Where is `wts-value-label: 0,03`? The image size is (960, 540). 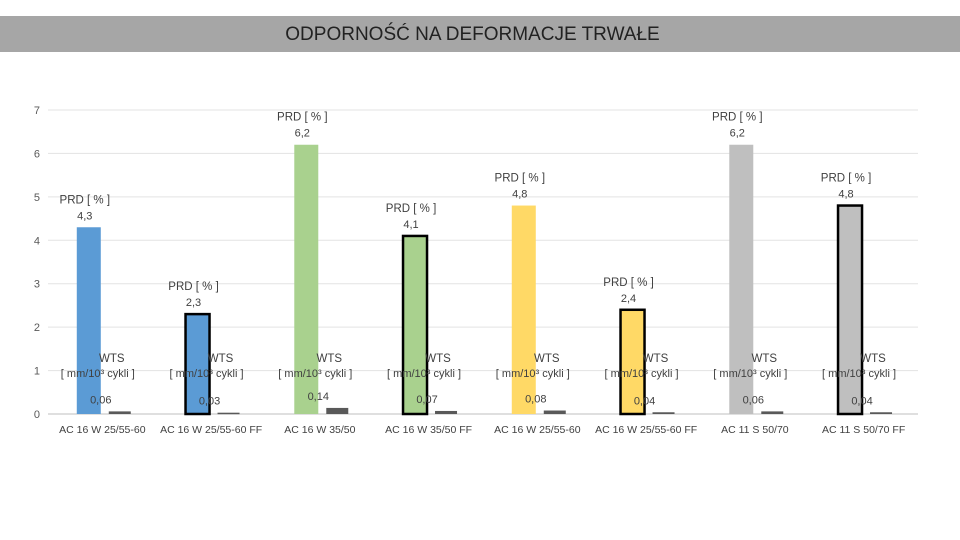
wts-value-label: 0,03 is located at coordinates (209, 402).